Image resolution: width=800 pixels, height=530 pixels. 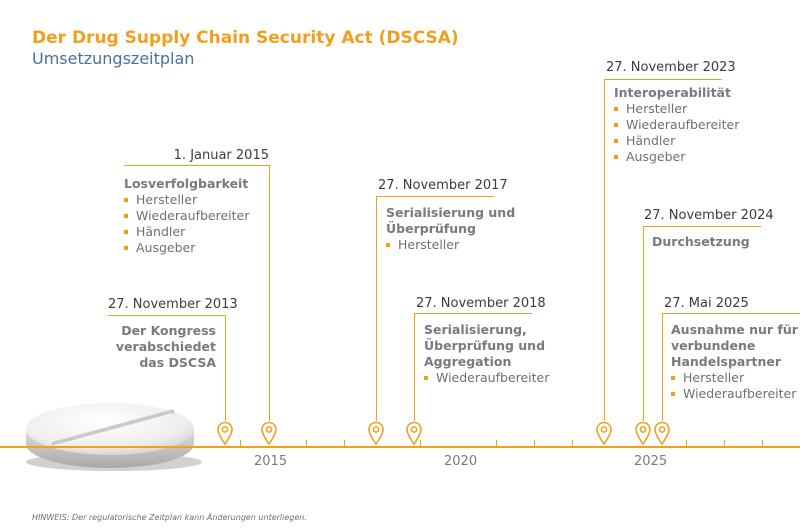 I want to click on event-date: 27. November 2018, so click(x=481, y=303).